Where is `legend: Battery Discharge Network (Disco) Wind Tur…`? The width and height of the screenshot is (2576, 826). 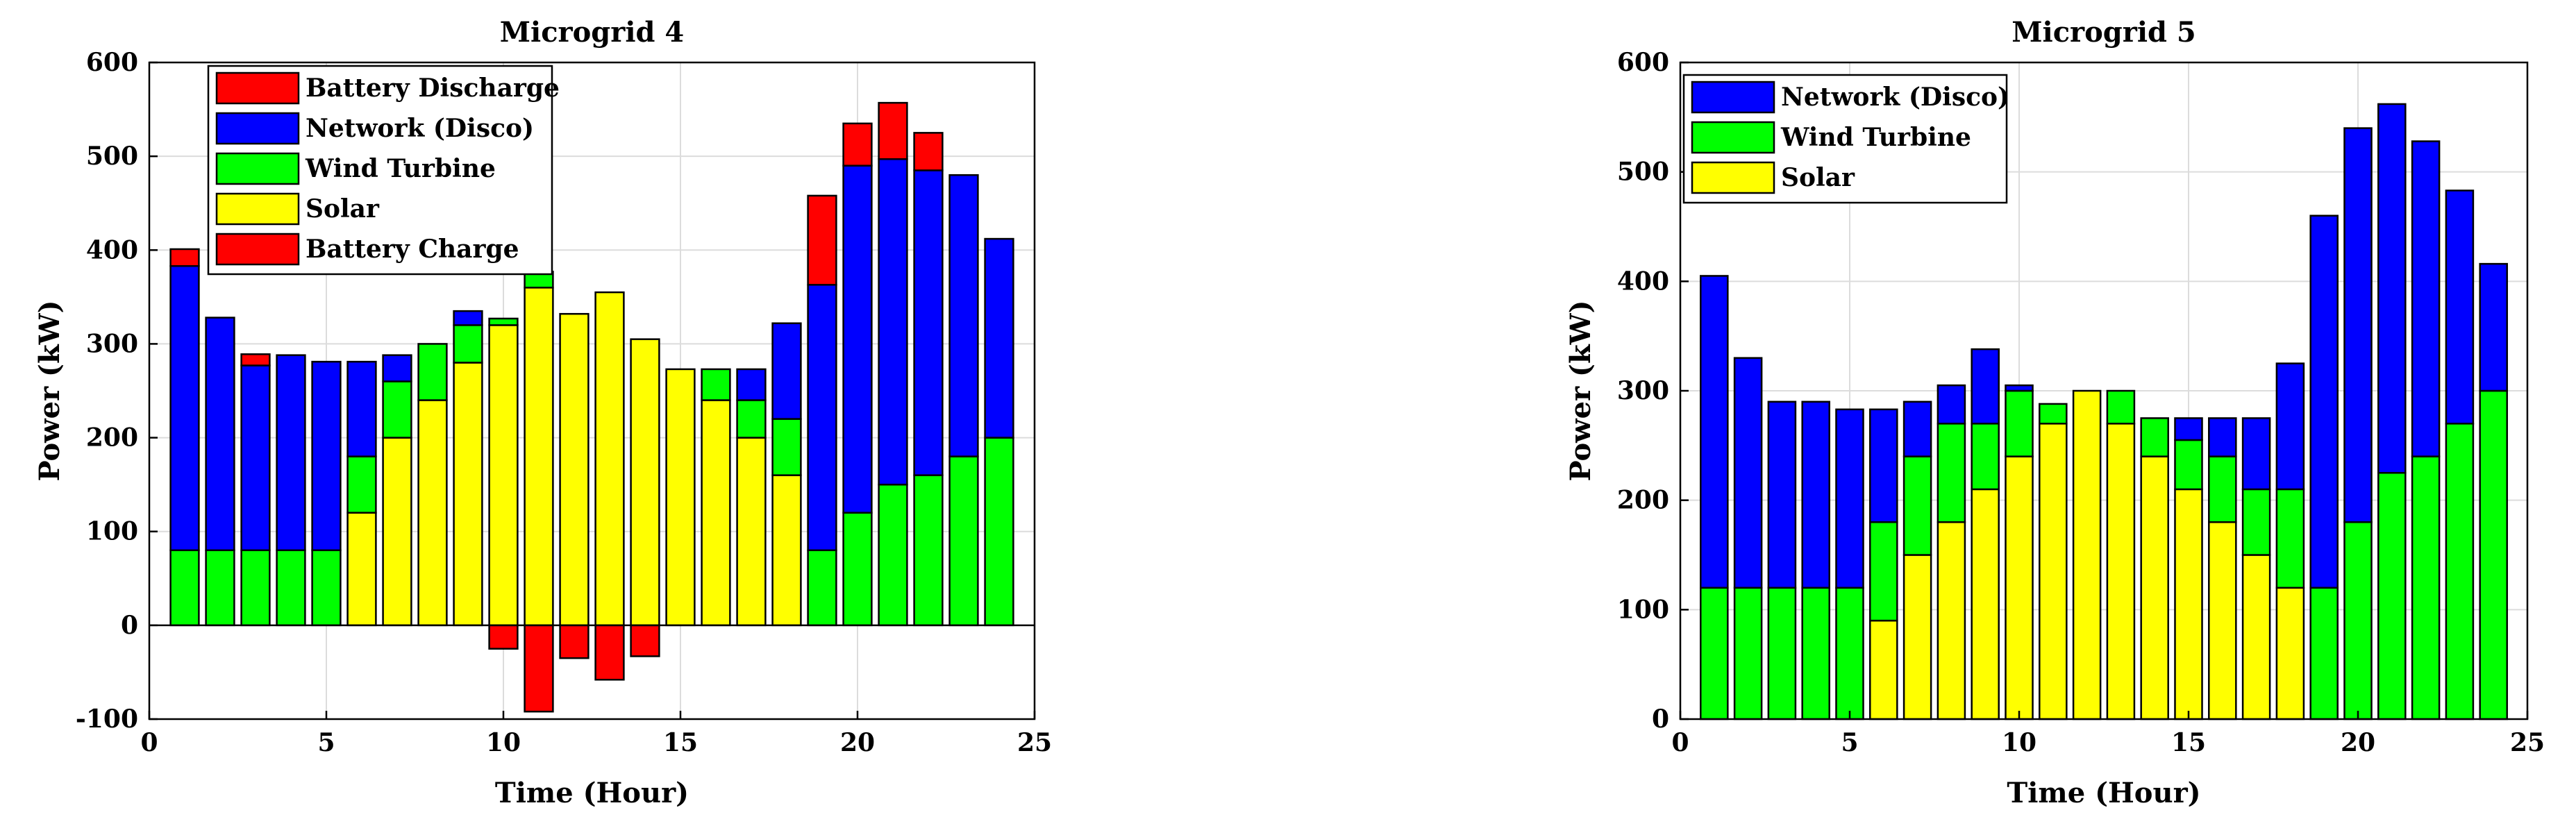 legend: Battery Discharge Network (Disco) Wind Tur… is located at coordinates (383, 170).